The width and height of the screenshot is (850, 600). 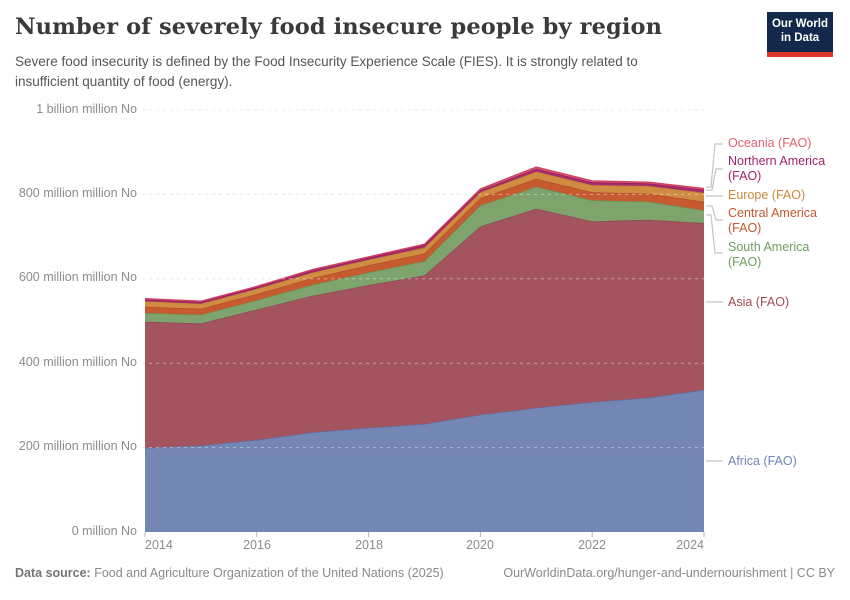 I want to click on y-tick-600: 600 million million No, so click(x=77, y=277).